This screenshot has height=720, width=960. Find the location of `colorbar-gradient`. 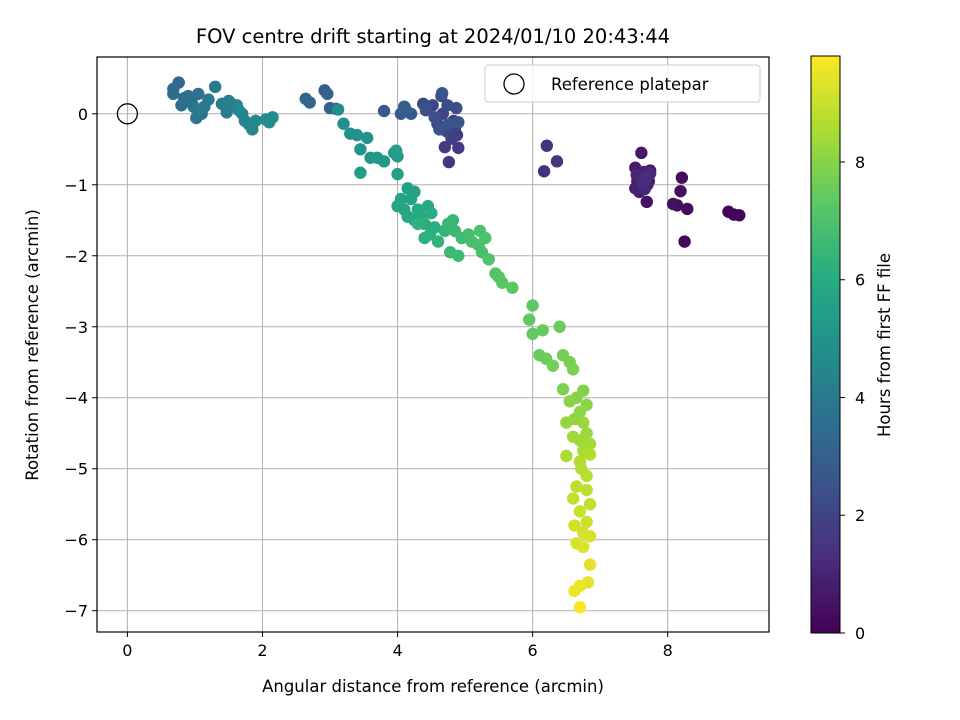

colorbar-gradient is located at coordinates (825, 344).